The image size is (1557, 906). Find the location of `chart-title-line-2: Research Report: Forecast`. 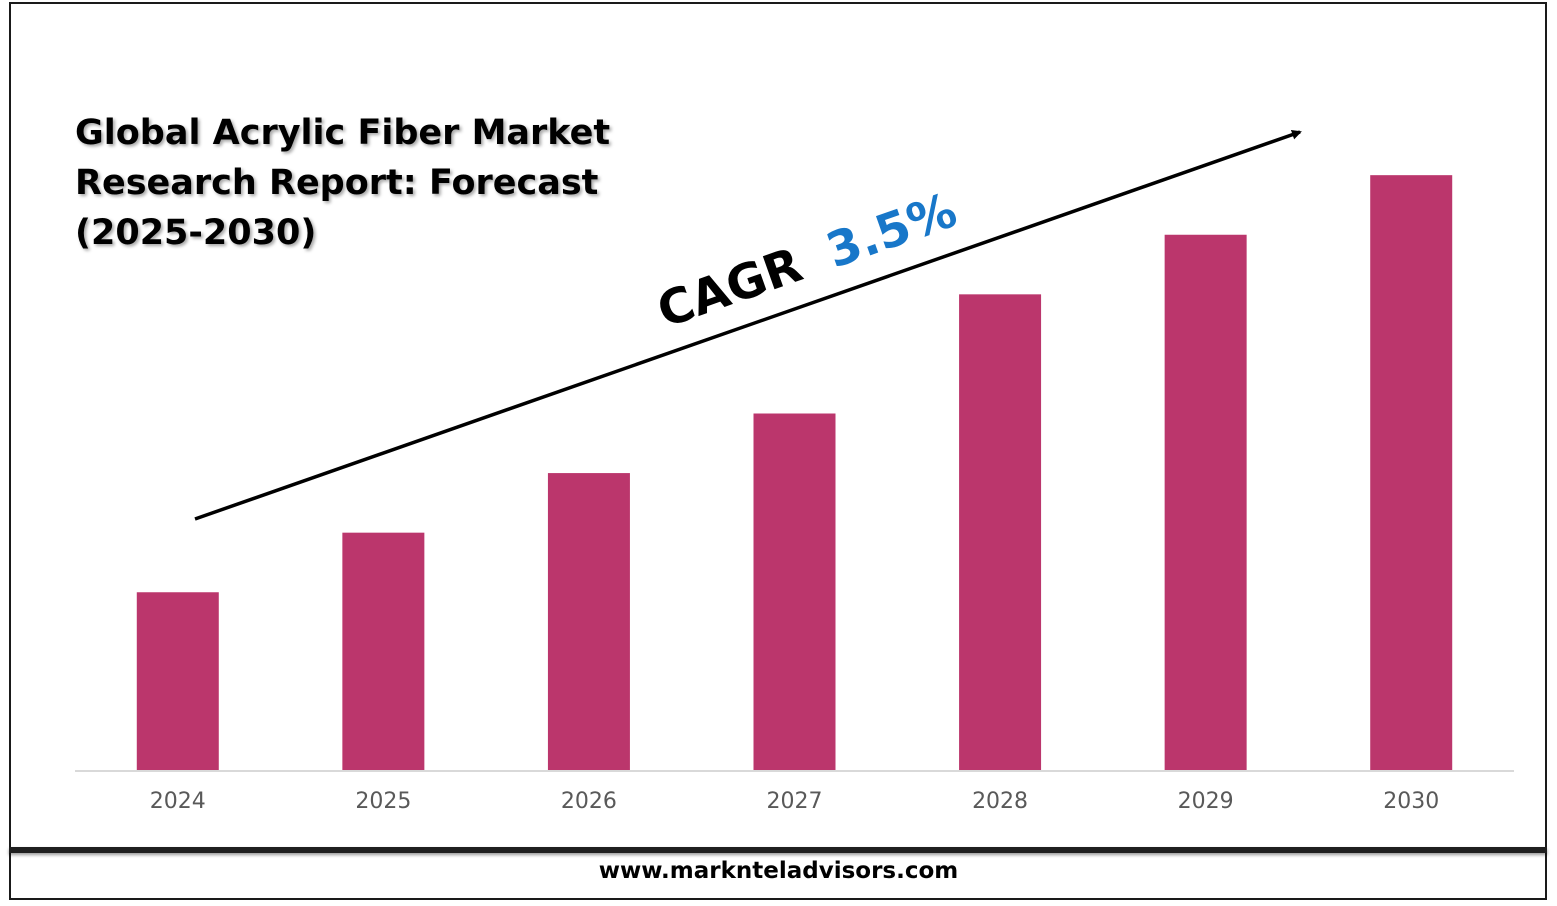

chart-title-line-2: Research Report: Forecast is located at coordinates (337, 183).